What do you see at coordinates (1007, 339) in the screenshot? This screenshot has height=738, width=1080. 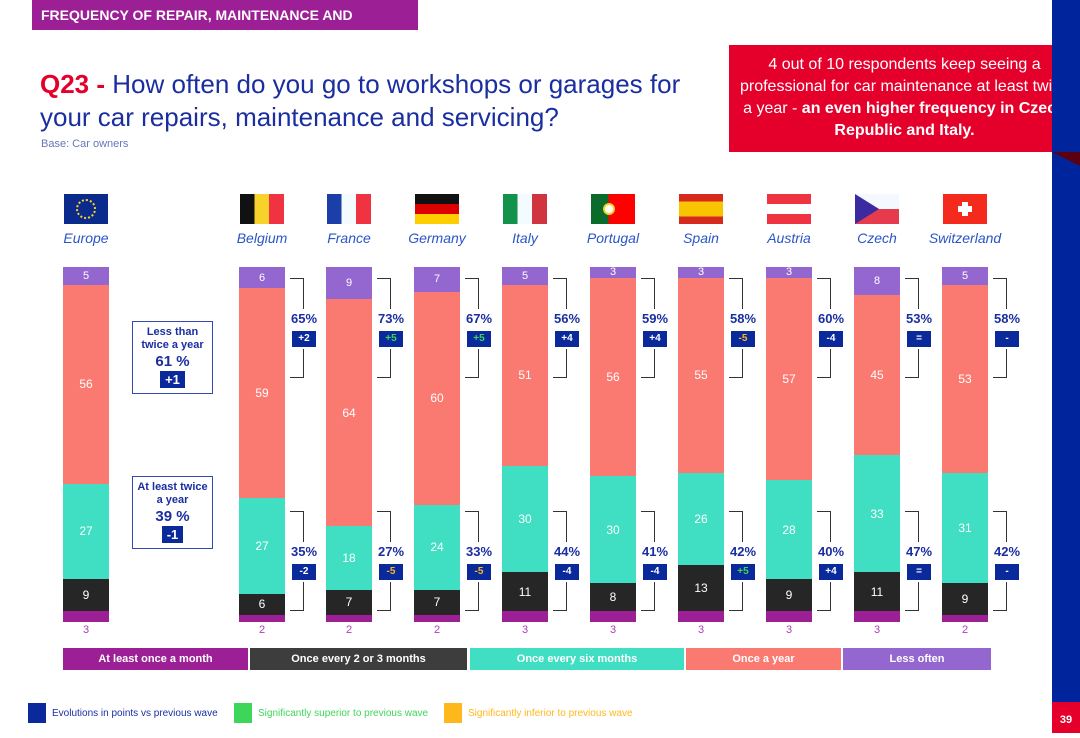 I see `evolution-badge: -` at bounding box center [1007, 339].